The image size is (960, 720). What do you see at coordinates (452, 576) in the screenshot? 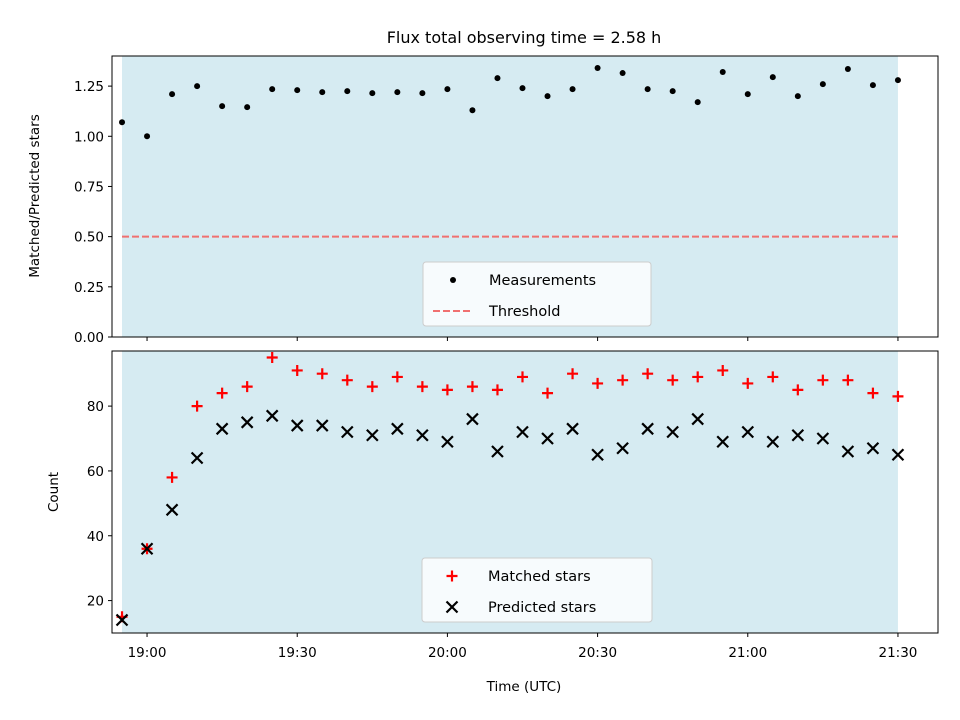
I see `legend-matched-swatch` at bounding box center [452, 576].